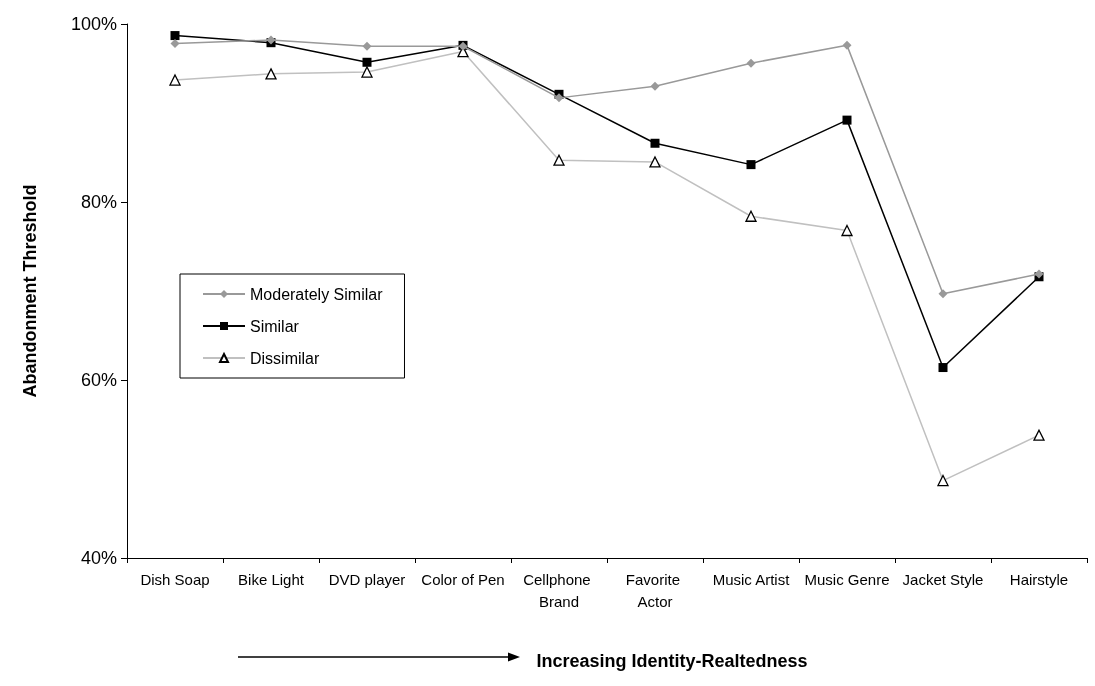 The height and width of the screenshot is (686, 1095). I want to click on x-tick-label: Bike Light, so click(271, 579).